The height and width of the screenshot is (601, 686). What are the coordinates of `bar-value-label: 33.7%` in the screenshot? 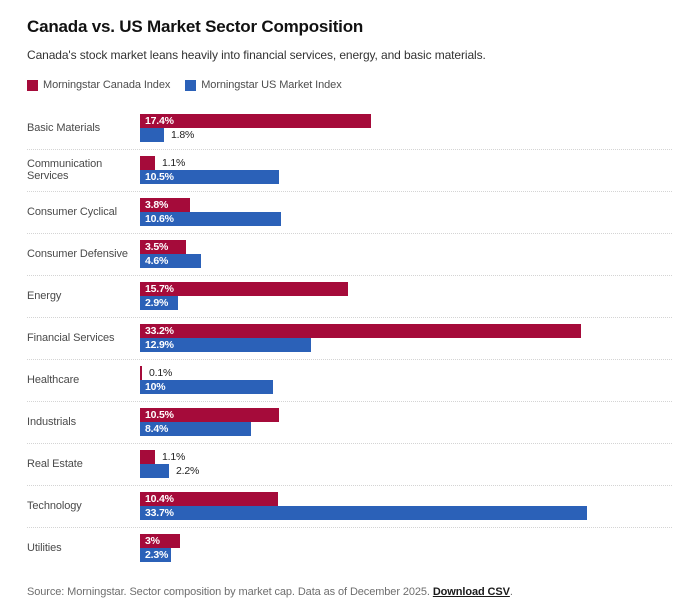 It's located at (159, 513).